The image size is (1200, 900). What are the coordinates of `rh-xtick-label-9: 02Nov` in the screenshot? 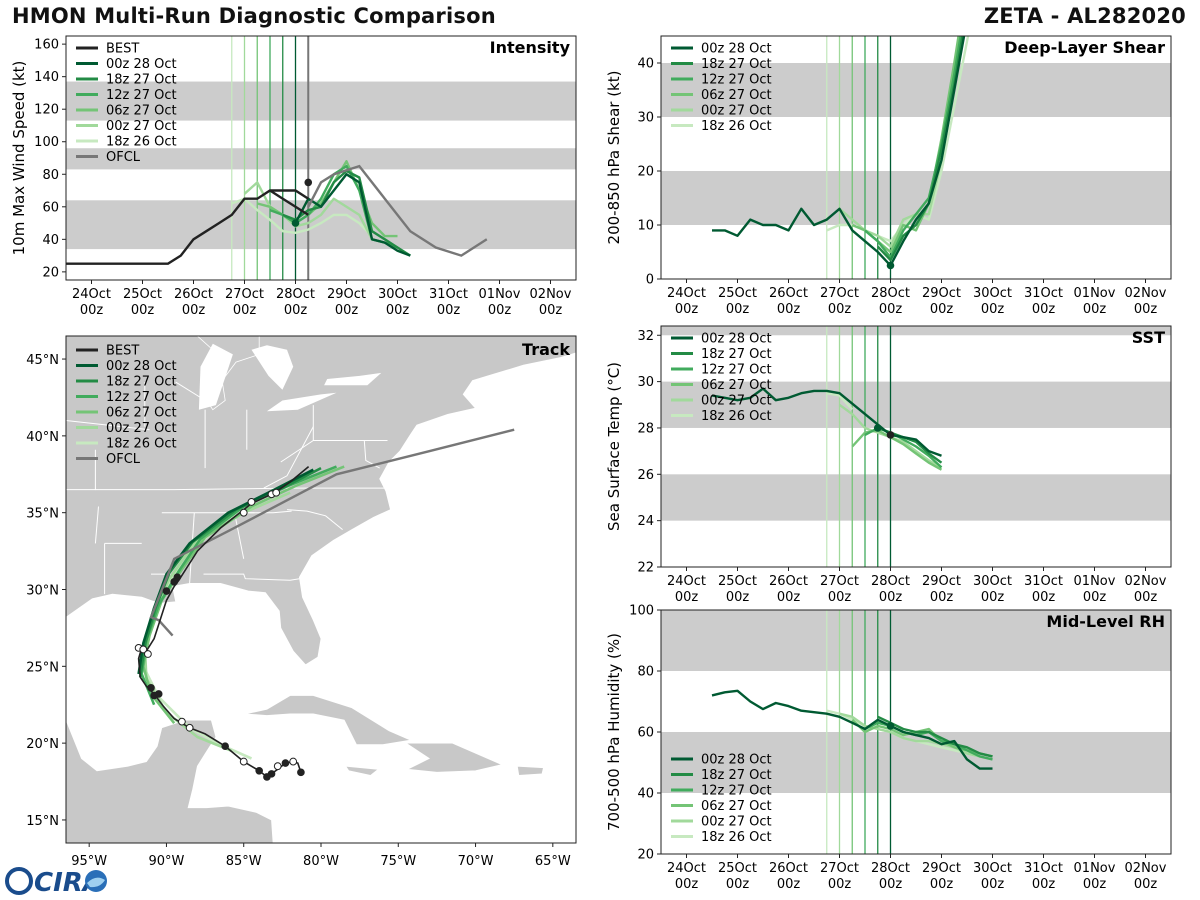 It's located at (1146, 868).